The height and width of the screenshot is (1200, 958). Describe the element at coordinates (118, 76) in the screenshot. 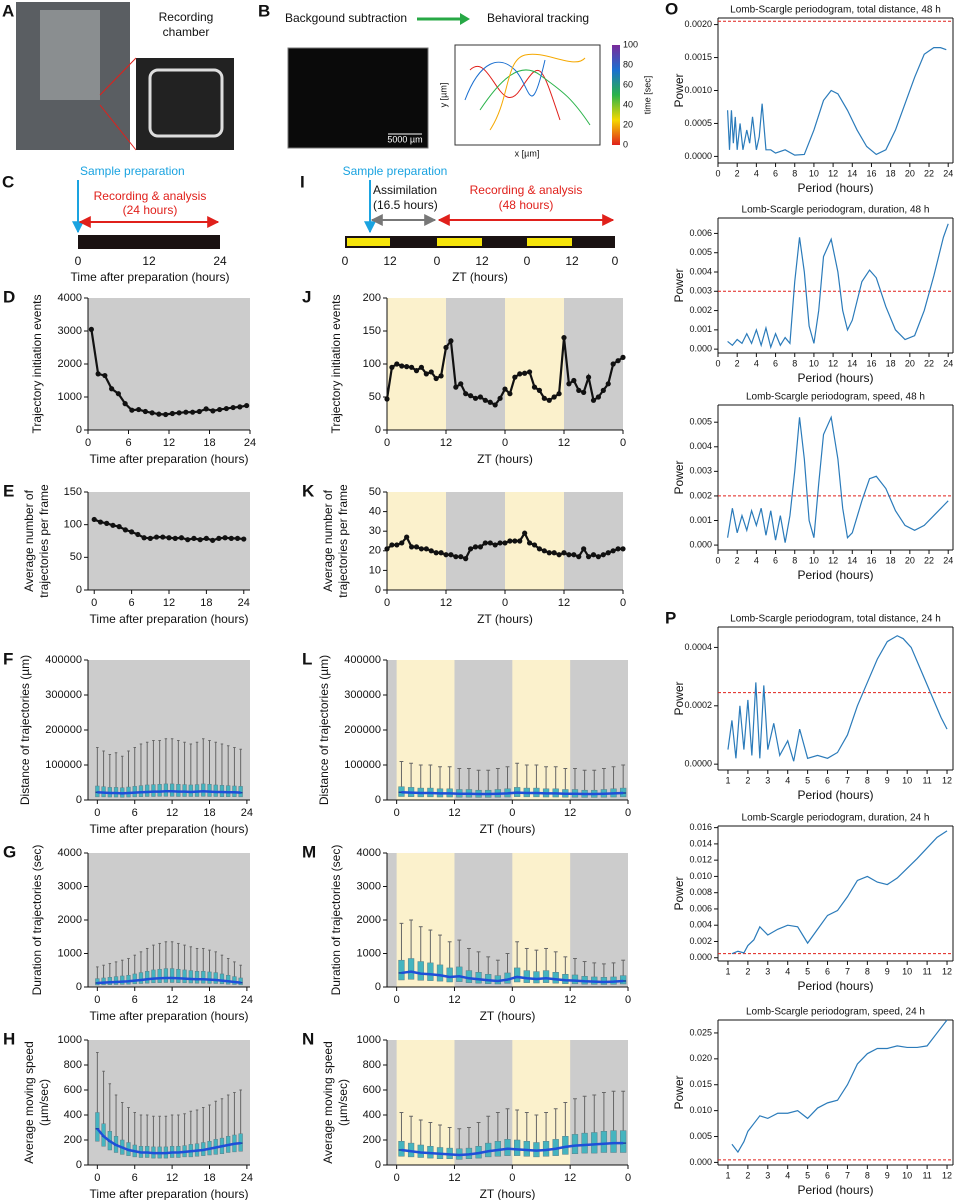

I see `zoom-line` at that location.